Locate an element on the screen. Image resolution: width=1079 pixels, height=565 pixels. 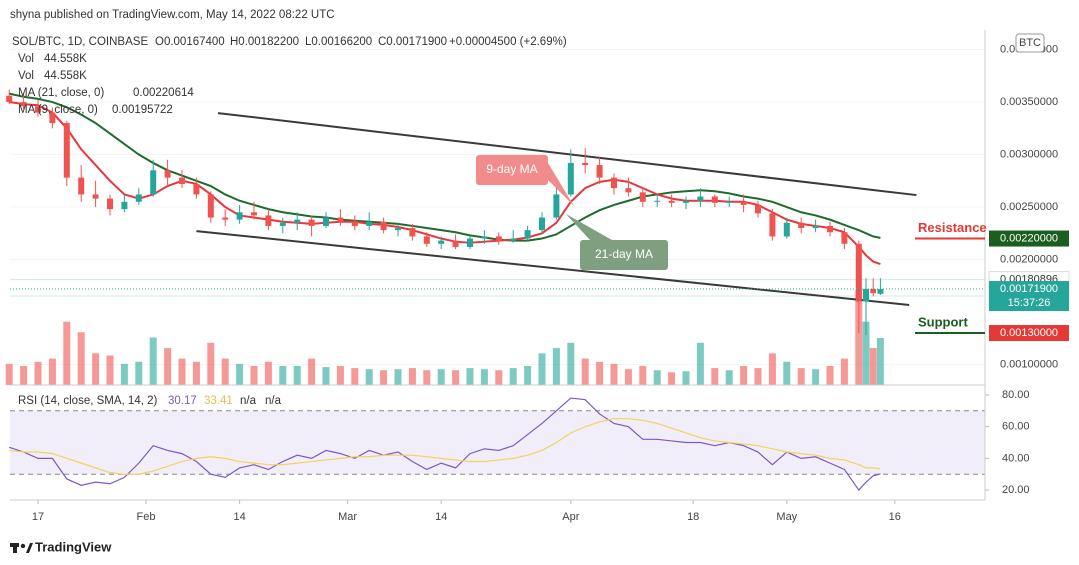
level-tag-label: 0.00130000 is located at coordinates (1029, 333).